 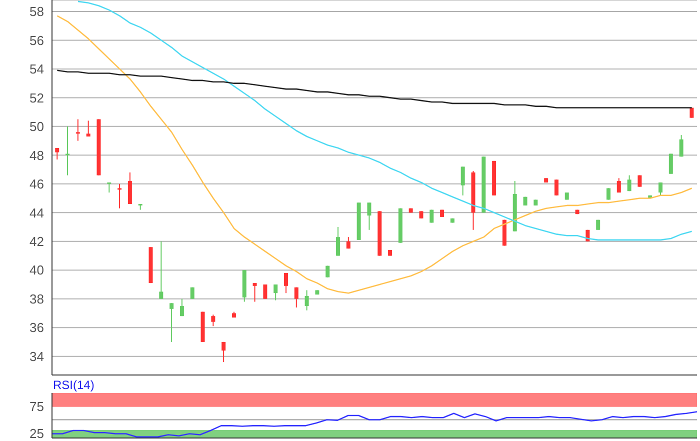 What do you see at coordinates (37, 241) in the screenshot?
I see `y-tick-label: 42` at bounding box center [37, 241].